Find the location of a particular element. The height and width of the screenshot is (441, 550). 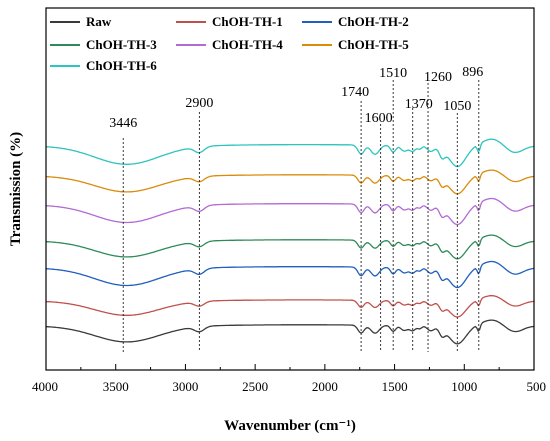

legend-label: ChOH-TH-2 is located at coordinates (373, 21).